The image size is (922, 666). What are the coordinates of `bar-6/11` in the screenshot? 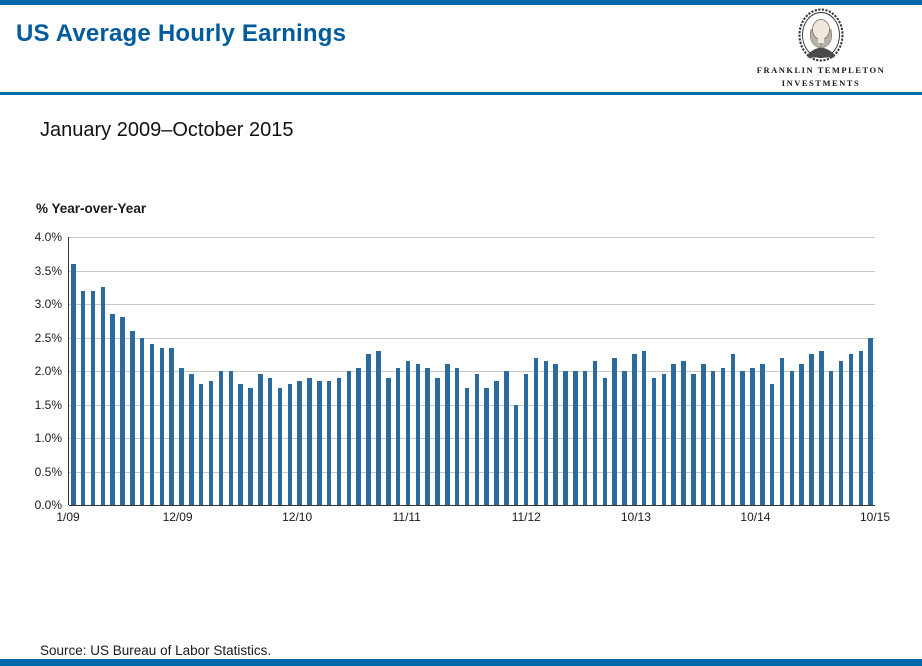 It's located at (358, 436).